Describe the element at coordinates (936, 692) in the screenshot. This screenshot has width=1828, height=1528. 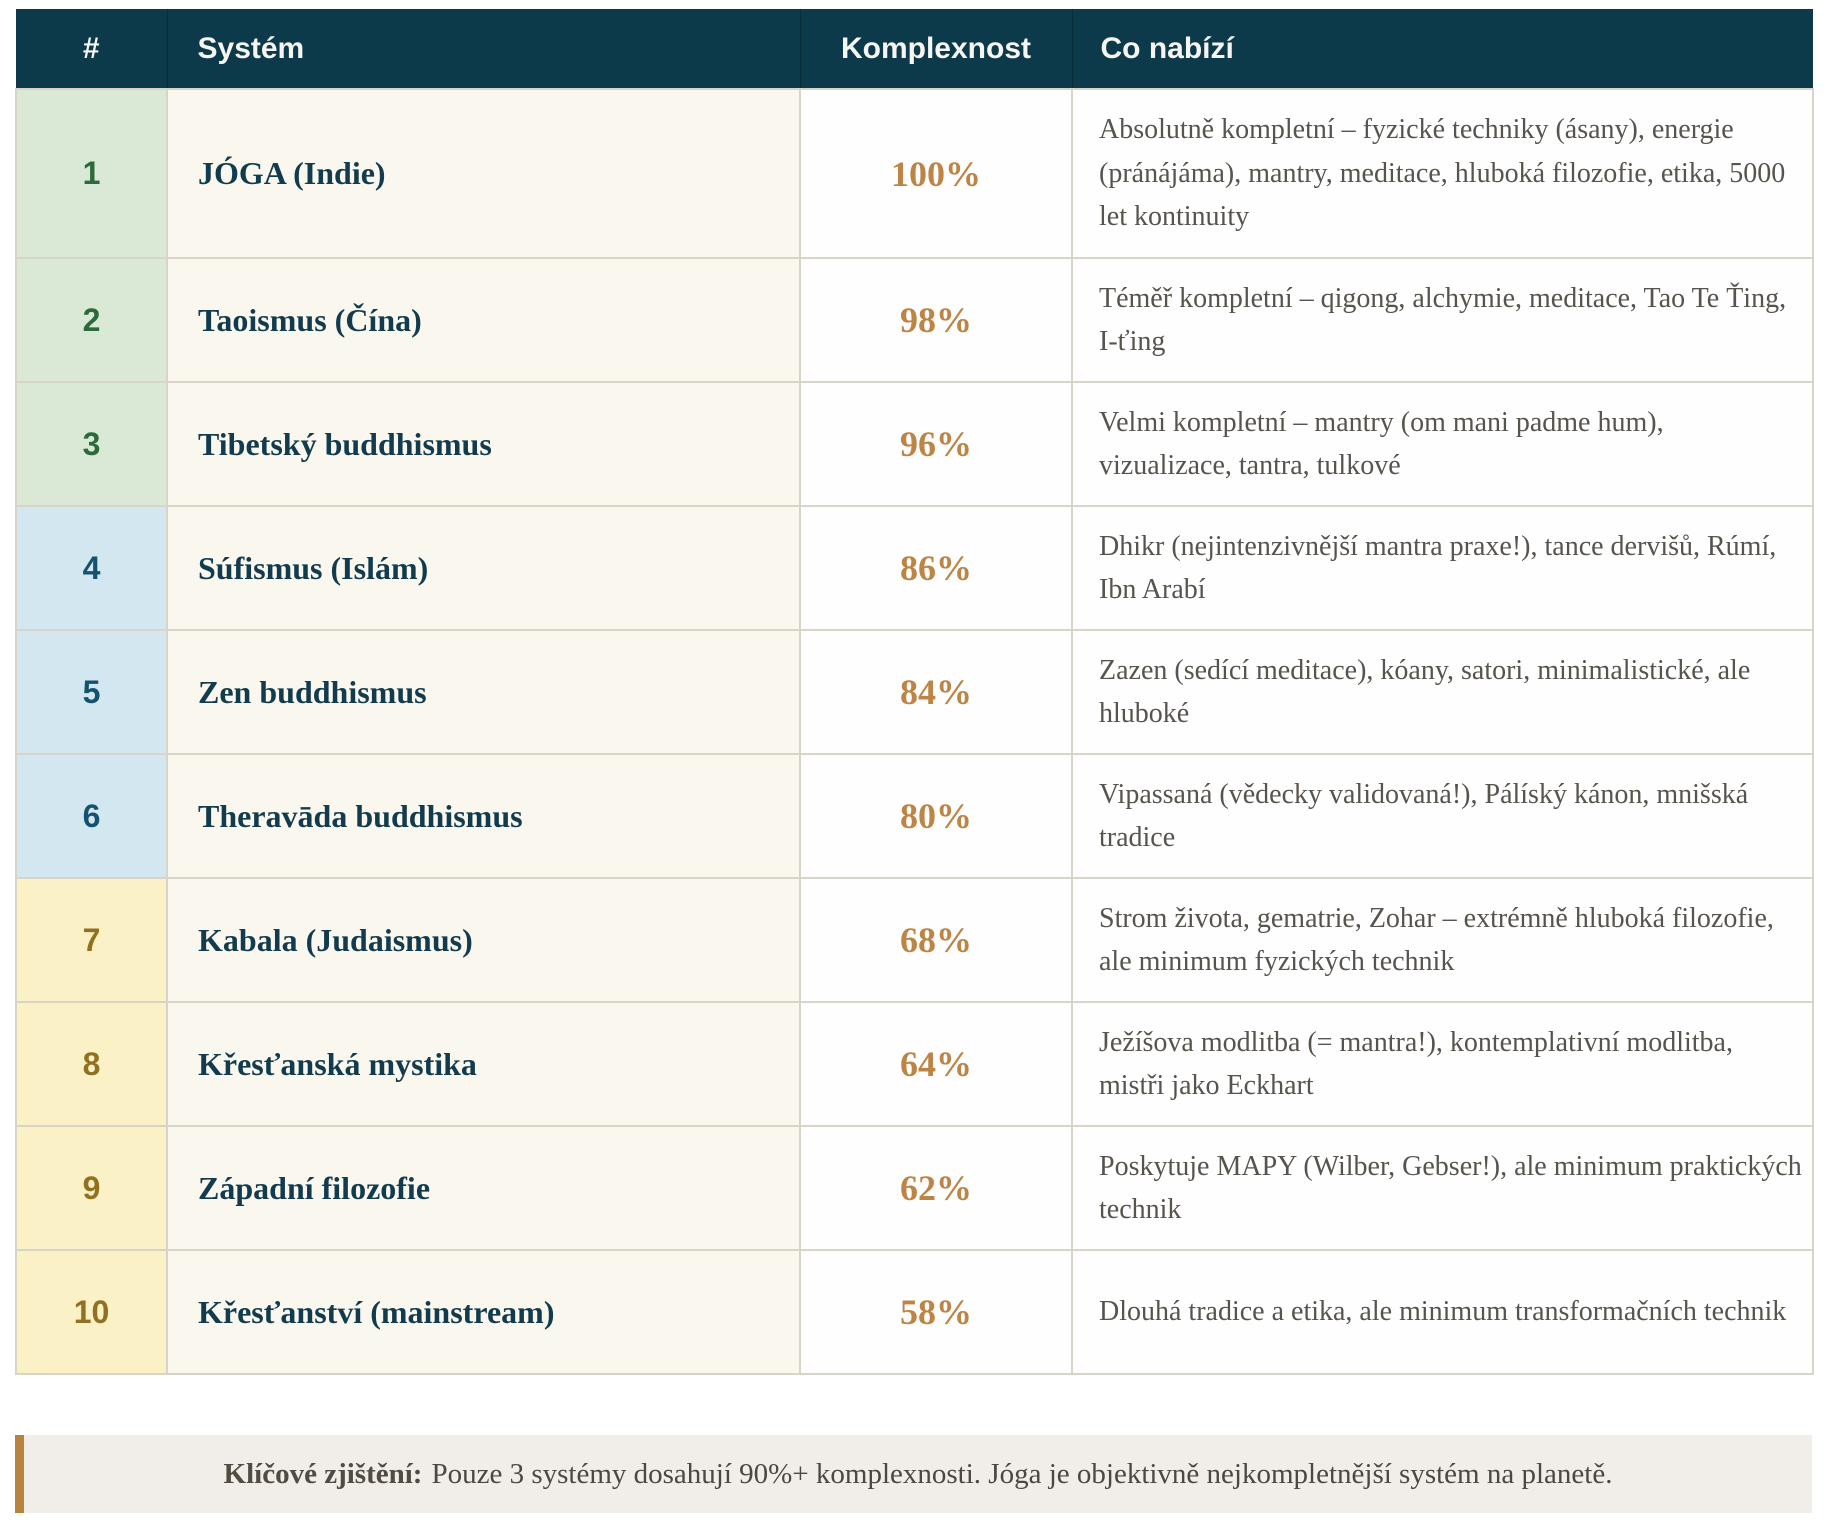
I see `complexity-cell: 84%` at that location.